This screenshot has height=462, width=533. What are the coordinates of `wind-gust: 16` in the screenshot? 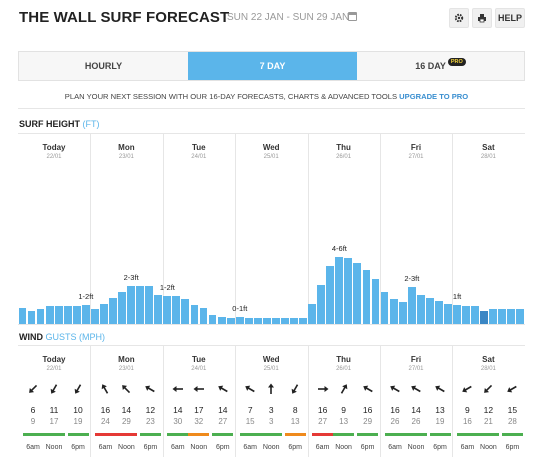 It's located at (467, 421).